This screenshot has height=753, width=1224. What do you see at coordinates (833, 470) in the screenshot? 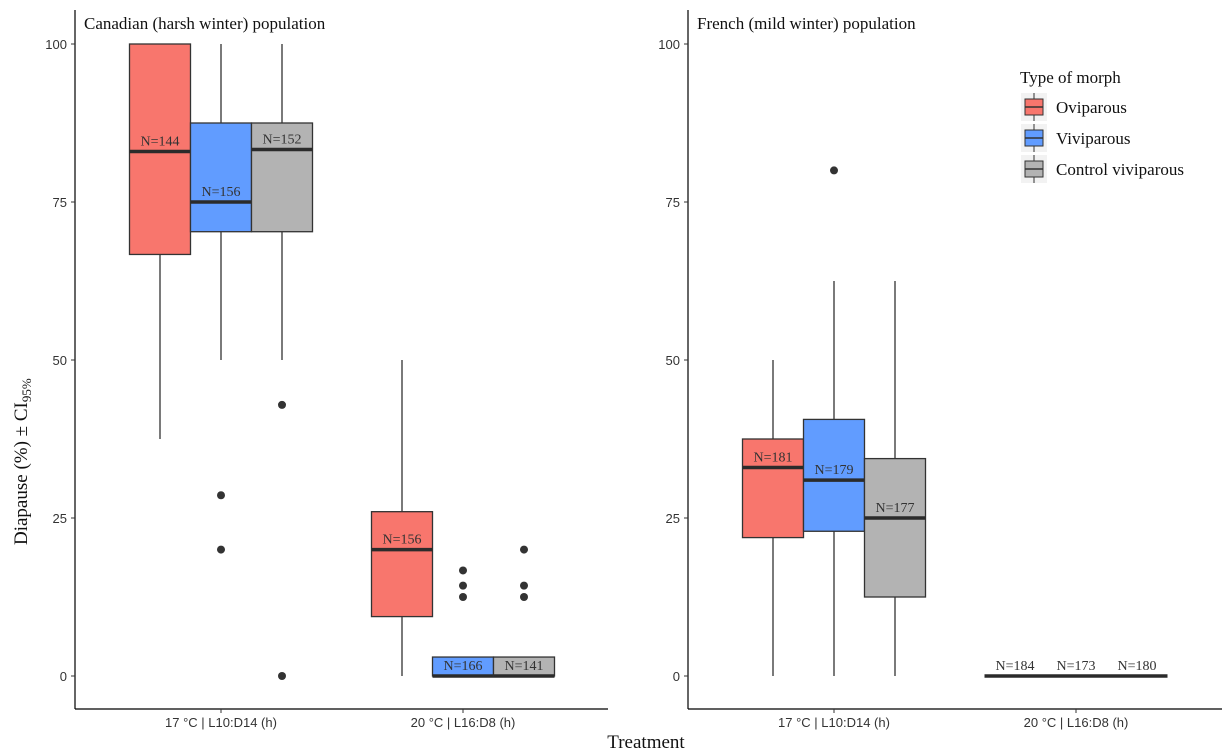
I see `n-label: N=179` at bounding box center [833, 470].